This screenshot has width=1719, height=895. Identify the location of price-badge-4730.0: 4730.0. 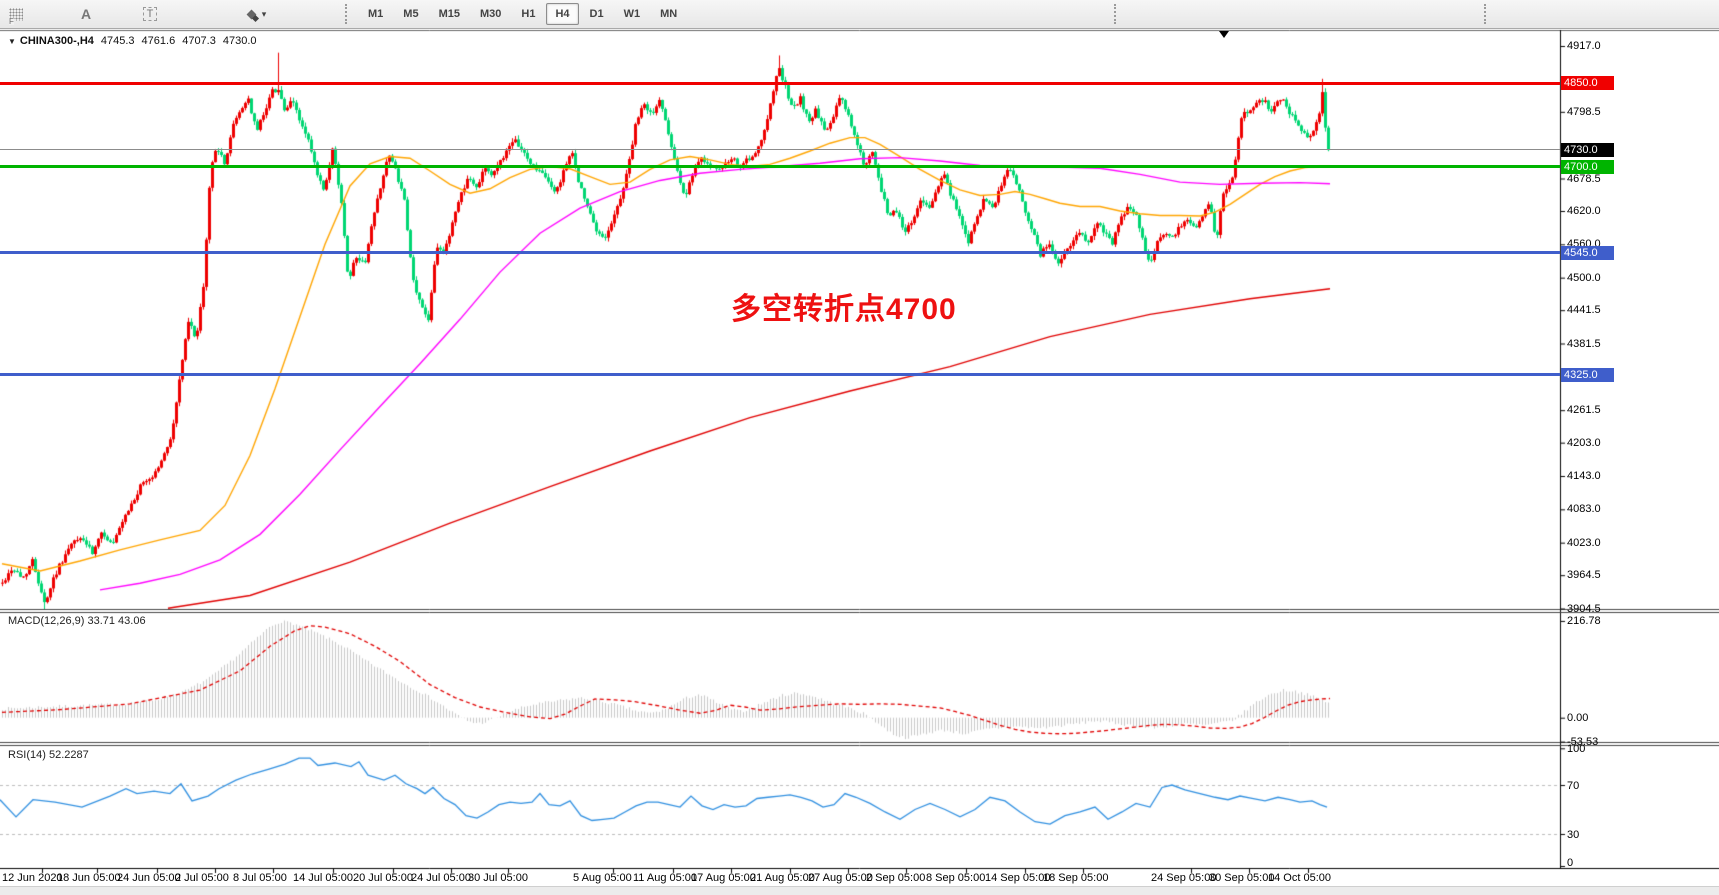
(1587, 149).